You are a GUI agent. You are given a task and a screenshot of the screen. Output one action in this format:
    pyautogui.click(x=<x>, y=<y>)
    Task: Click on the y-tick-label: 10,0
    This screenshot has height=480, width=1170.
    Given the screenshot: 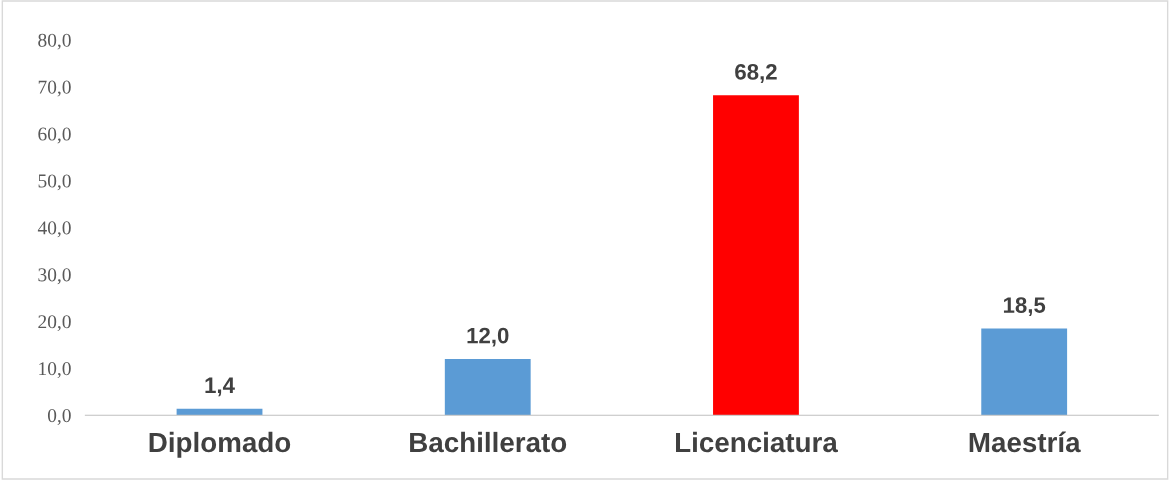 What is the action you would take?
    pyautogui.click(x=55, y=370)
    